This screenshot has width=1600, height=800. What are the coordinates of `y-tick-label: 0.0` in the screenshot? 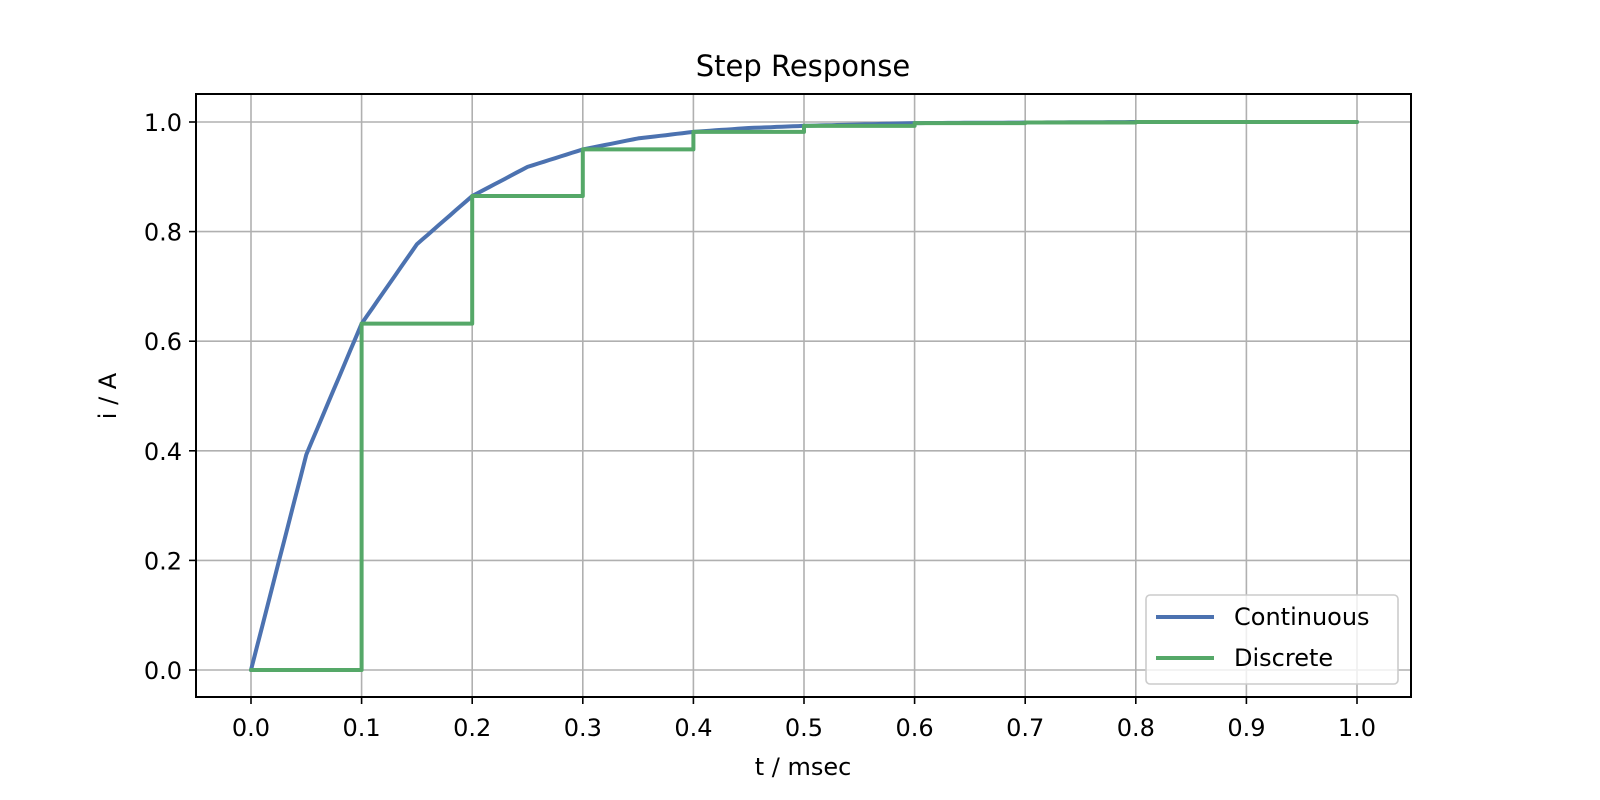 It's located at (163, 671).